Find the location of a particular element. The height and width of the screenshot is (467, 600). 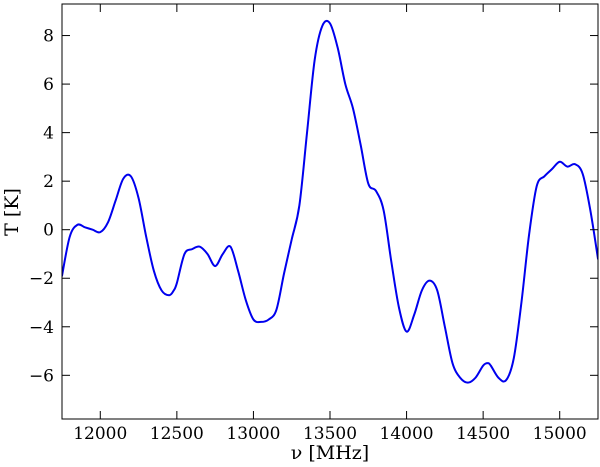

x-tick-label-6: 15000 is located at coordinates (560, 434).